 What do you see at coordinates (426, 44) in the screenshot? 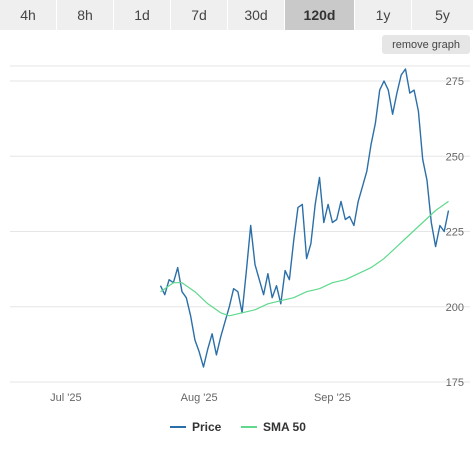
I see `remove-graph-button: remove graph` at bounding box center [426, 44].